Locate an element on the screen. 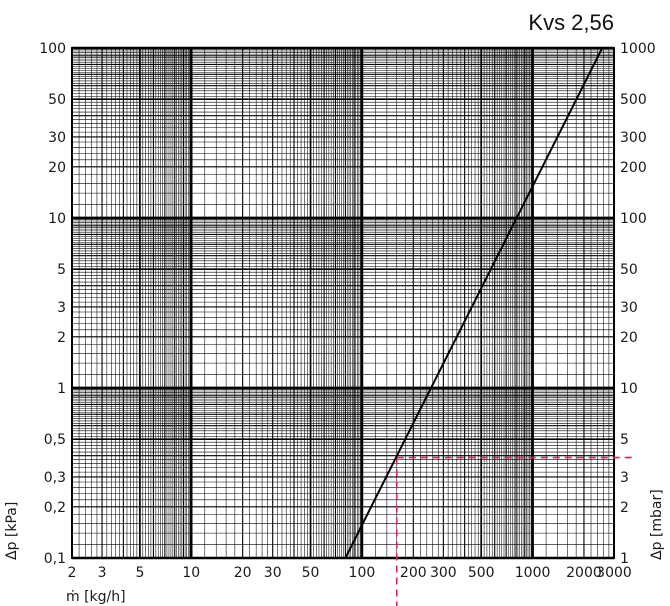 This screenshot has width=670, height=606. y-right-tick-label: 200 is located at coordinates (633, 168).